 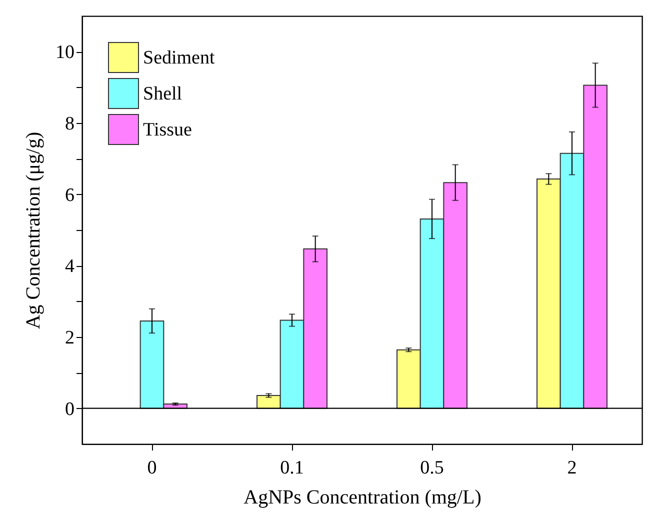 What do you see at coordinates (69, 409) in the screenshot?
I see `y-tick-label: 0` at bounding box center [69, 409].